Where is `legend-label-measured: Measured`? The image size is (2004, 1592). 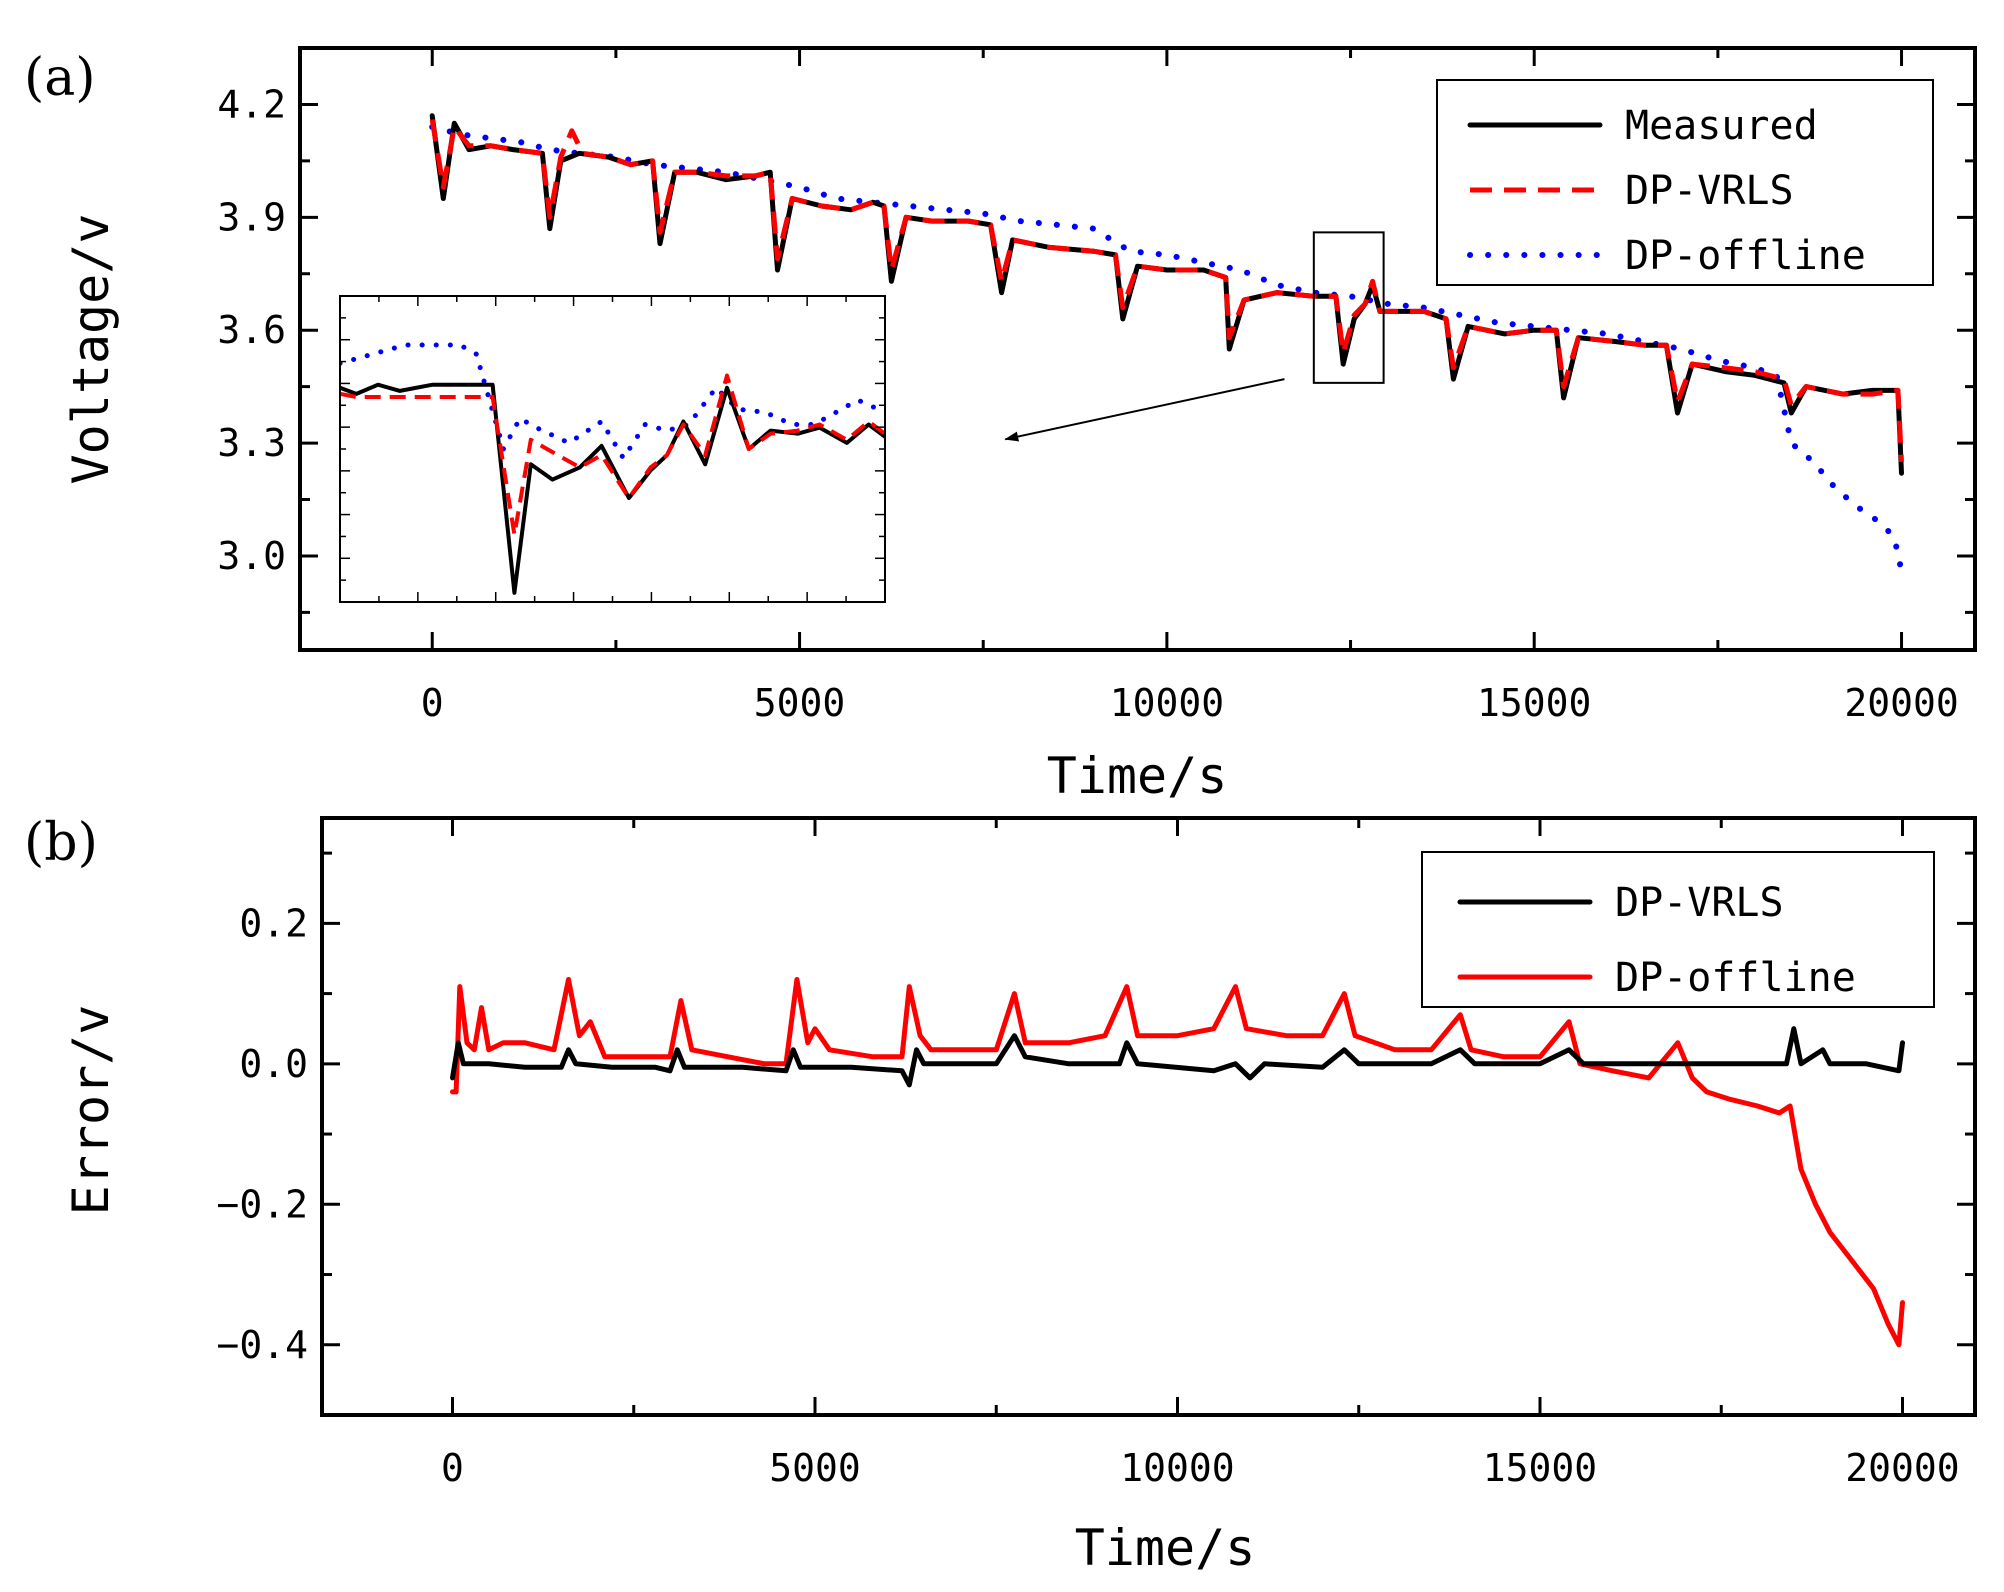 legend-label-measured: Measured is located at coordinates (1721, 126).